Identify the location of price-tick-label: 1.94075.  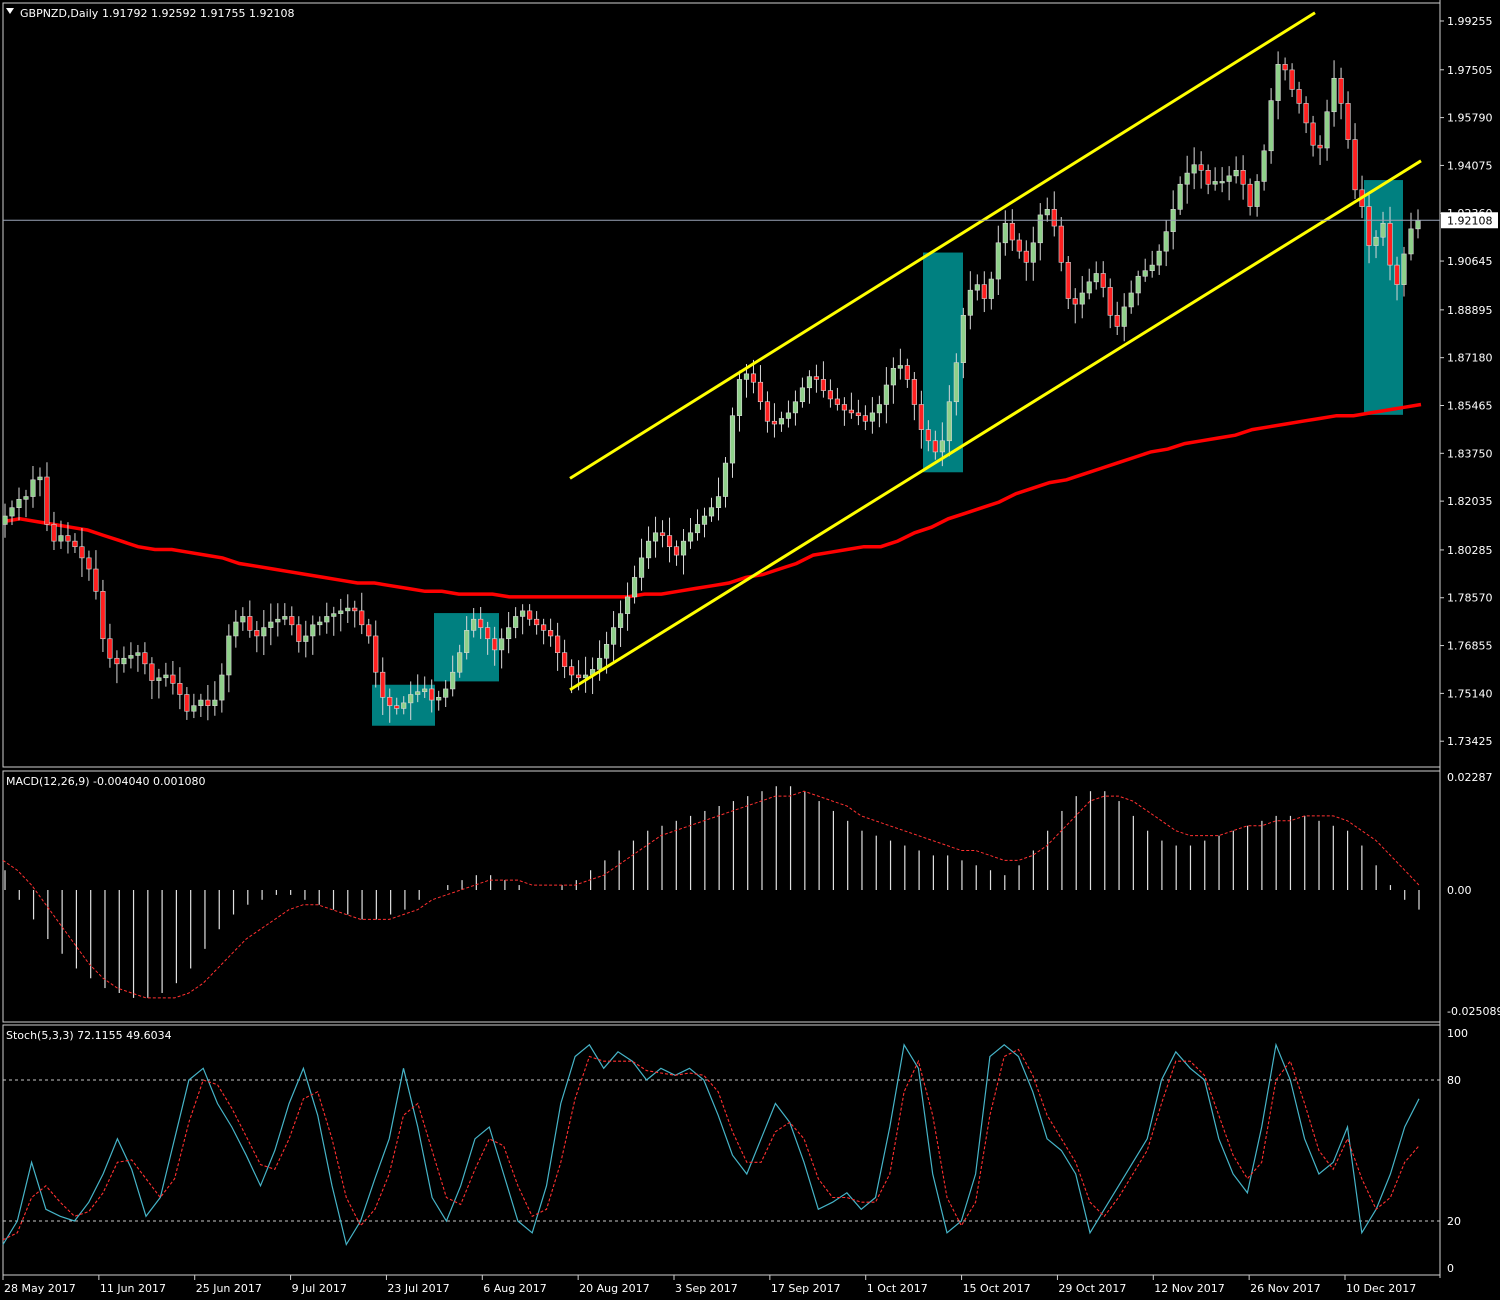
(1470, 165).